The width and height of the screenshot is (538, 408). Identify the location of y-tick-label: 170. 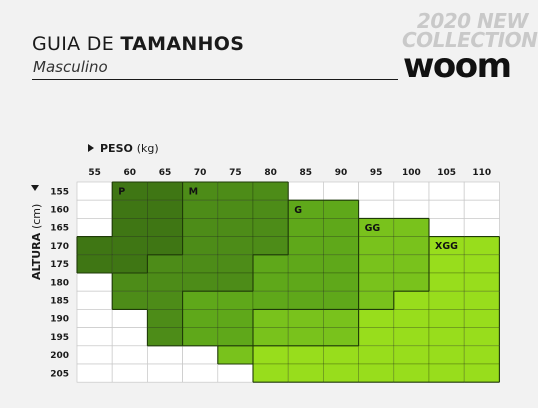
(59, 247).